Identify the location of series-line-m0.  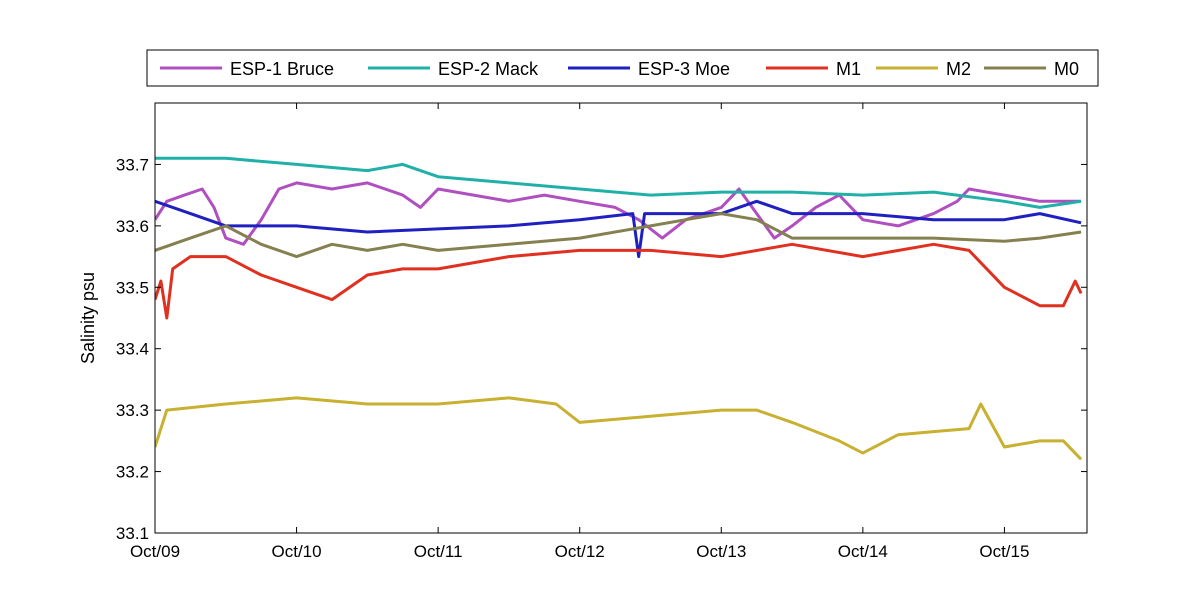
(618, 235).